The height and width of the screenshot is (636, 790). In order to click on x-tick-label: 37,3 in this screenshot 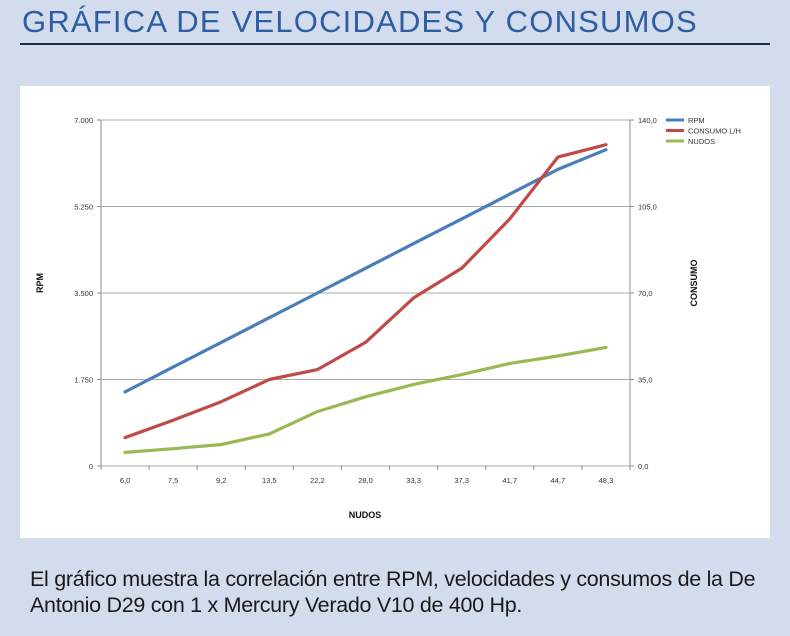, I will do `click(461, 480)`.